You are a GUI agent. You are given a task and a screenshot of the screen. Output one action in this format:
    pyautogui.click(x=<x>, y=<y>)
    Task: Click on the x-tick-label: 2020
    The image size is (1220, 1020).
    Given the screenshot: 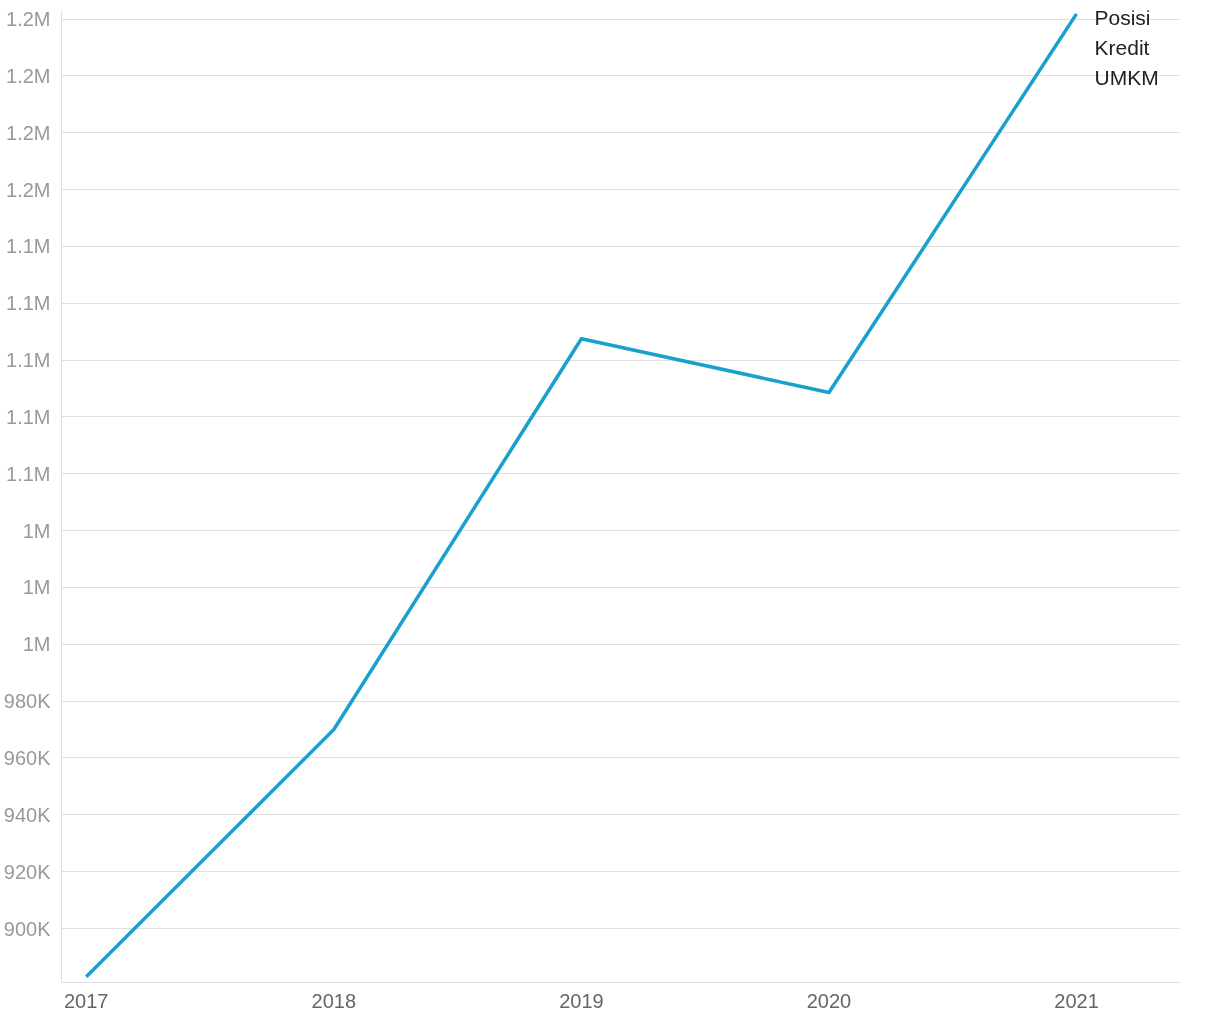 What is the action you would take?
    pyautogui.click(x=829, y=1000)
    